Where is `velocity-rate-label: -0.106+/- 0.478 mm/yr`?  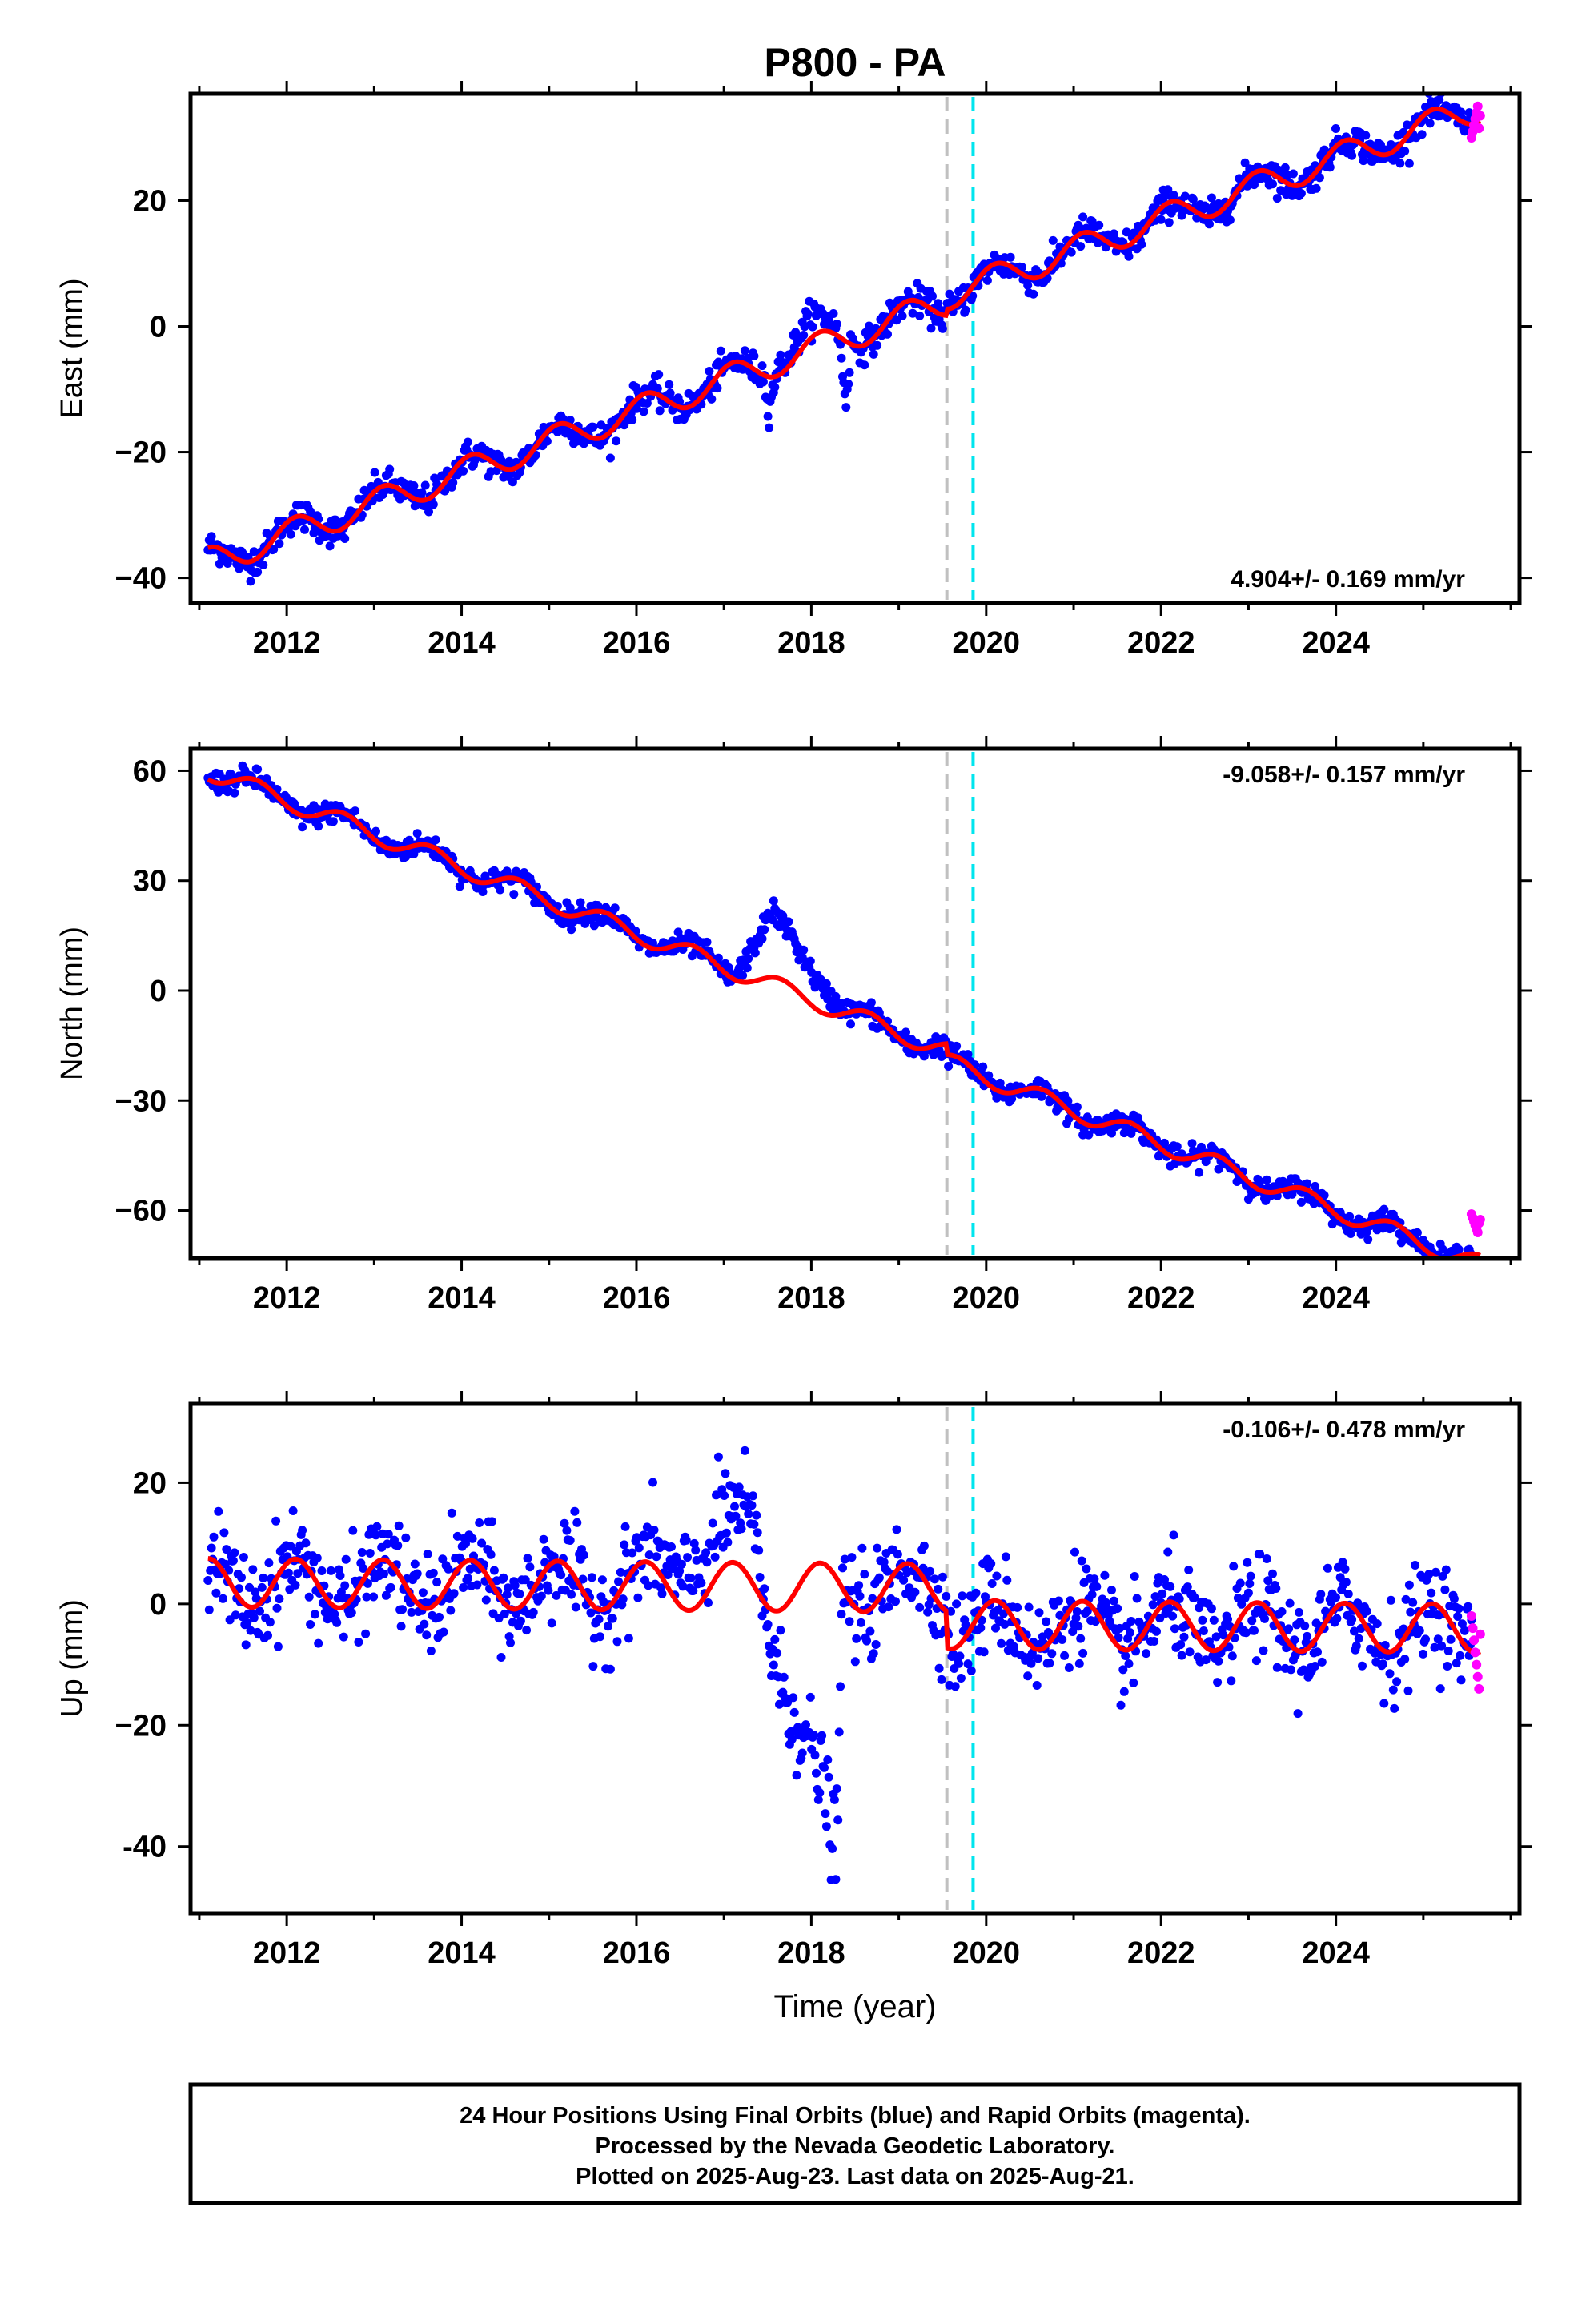 velocity-rate-label: -0.106+/- 0.478 mm/yr is located at coordinates (1344, 1430).